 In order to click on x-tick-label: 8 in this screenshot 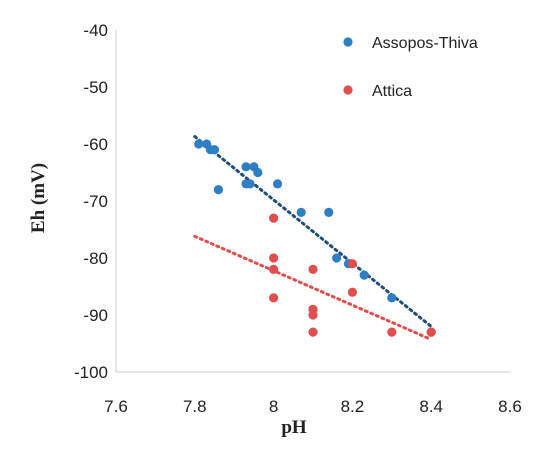, I will do `click(273, 406)`.